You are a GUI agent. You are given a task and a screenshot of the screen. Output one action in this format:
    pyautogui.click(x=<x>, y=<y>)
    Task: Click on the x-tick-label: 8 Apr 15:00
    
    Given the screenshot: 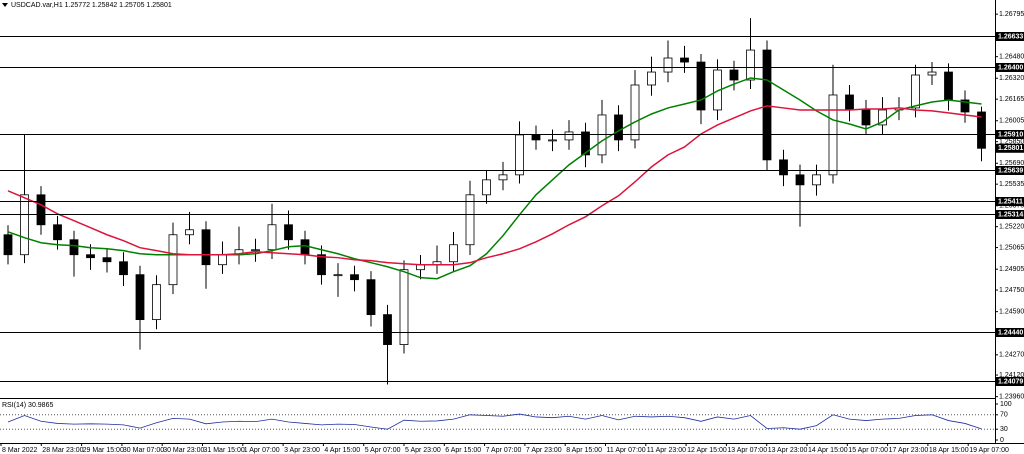 What is the action you would take?
    pyautogui.click(x=584, y=450)
    